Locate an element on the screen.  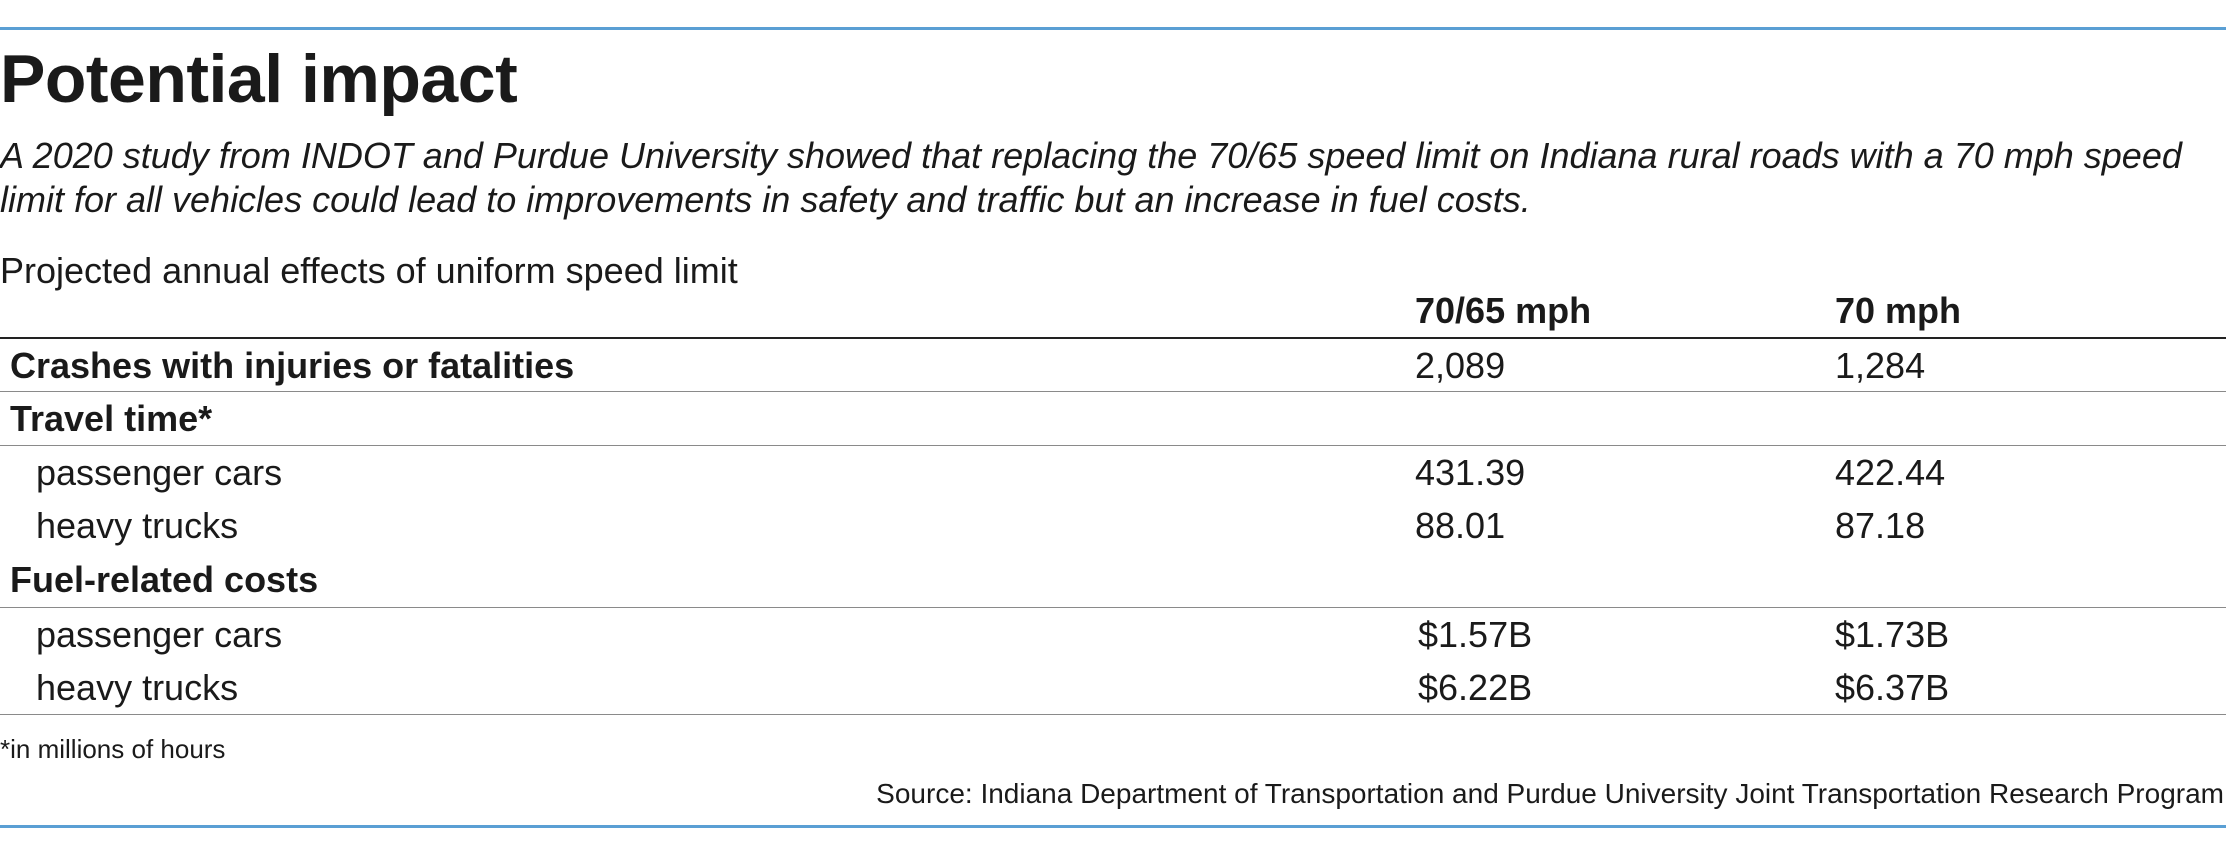
table-row-travel-heavy-trucks: heavy trucks 88.01 87.18 is located at coordinates (1113, 526).